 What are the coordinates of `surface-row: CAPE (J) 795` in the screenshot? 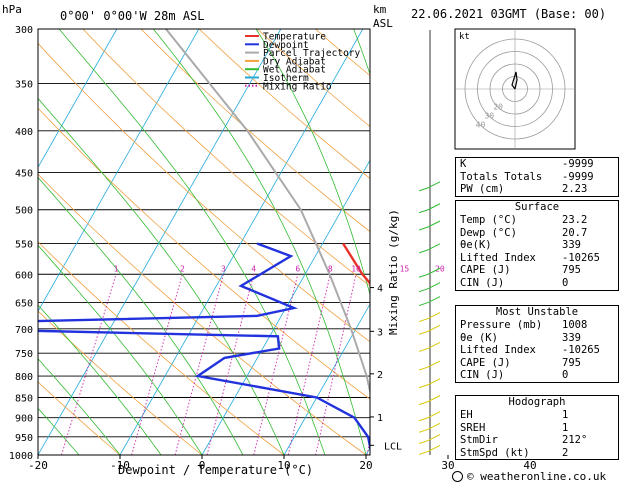 It's located at (537, 270).